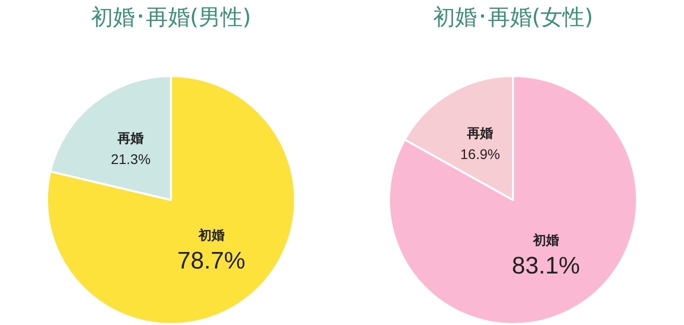 This screenshot has width=684, height=325. I want to click on chart-title: 初婚･再婚(女性), so click(513, 18).